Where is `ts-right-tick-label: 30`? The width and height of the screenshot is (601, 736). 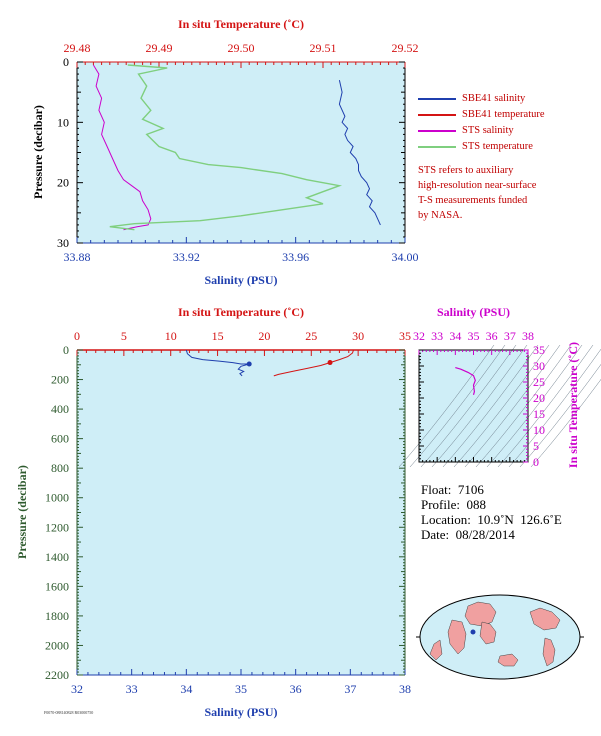
ts-right-tick-label: 30 is located at coordinates (539, 366).